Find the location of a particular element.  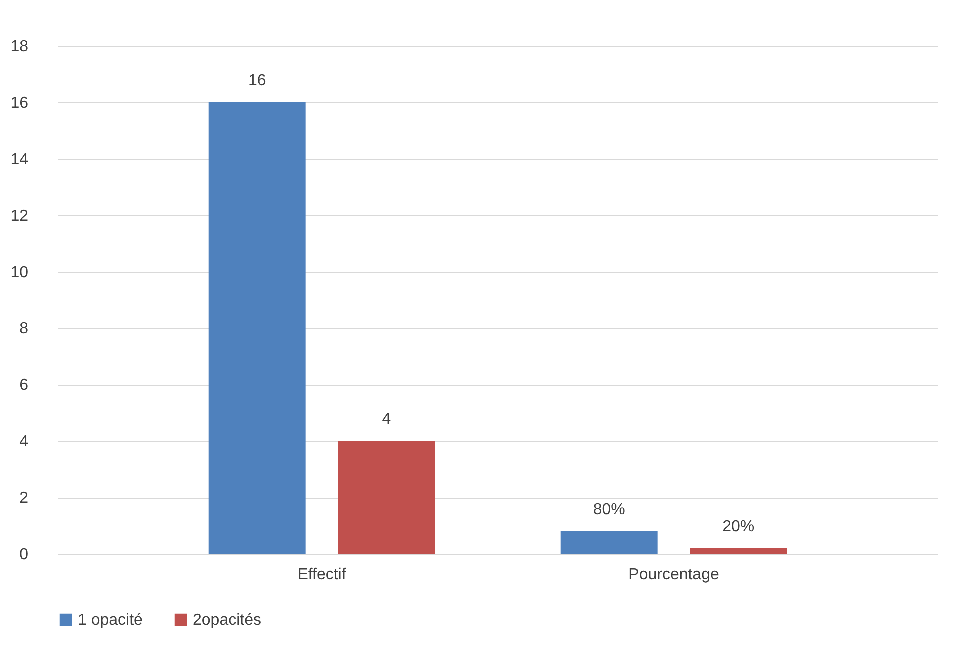

legend-label: 1 opacité is located at coordinates (111, 620).